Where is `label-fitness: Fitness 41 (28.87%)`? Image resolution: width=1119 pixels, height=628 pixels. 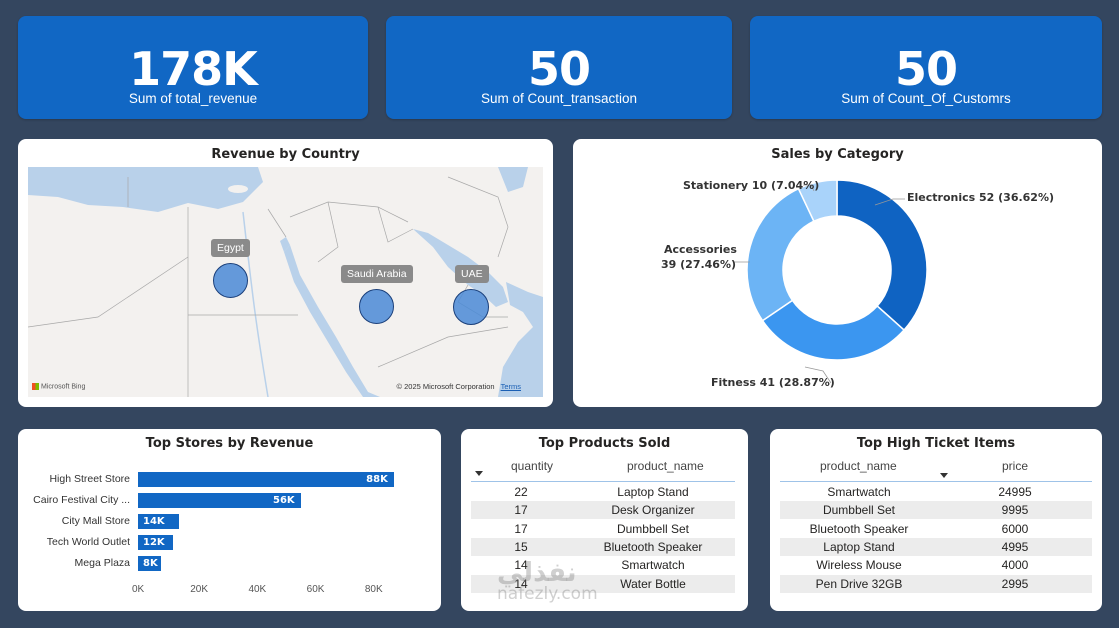 label-fitness: Fitness 41 (28.87%) is located at coordinates (773, 382).